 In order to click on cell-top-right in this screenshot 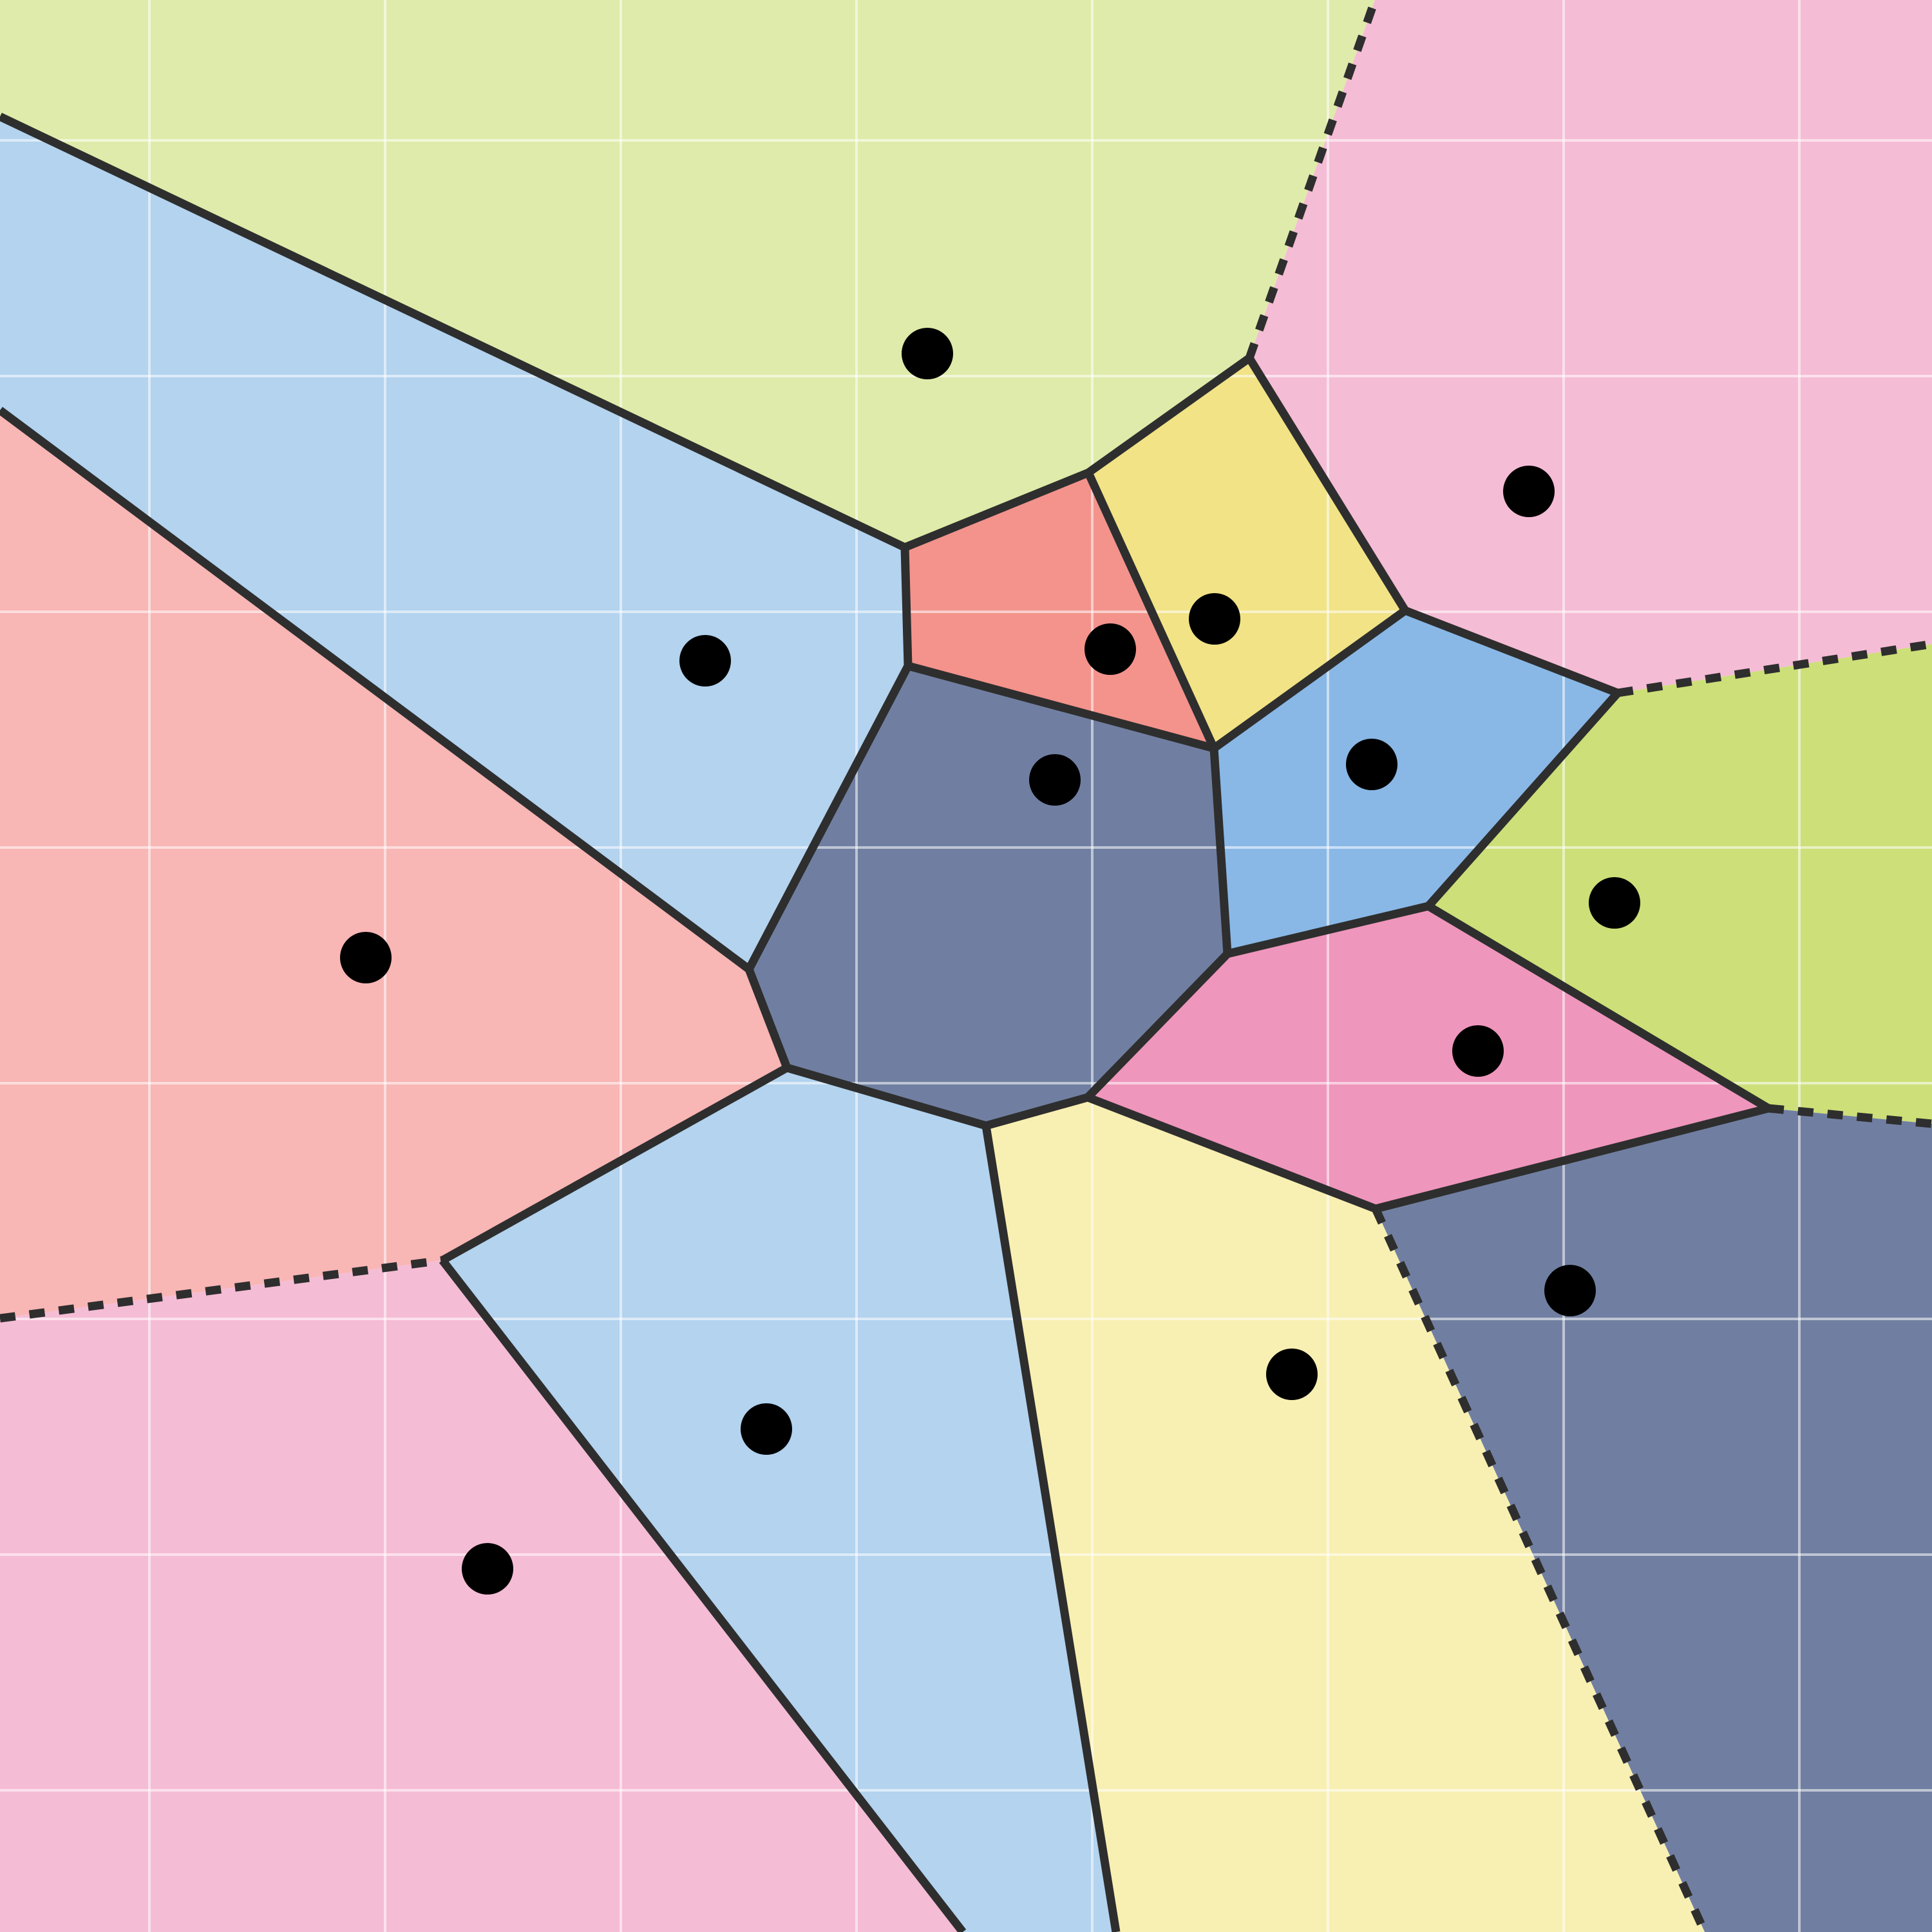, I will do `click(1591, 347)`.